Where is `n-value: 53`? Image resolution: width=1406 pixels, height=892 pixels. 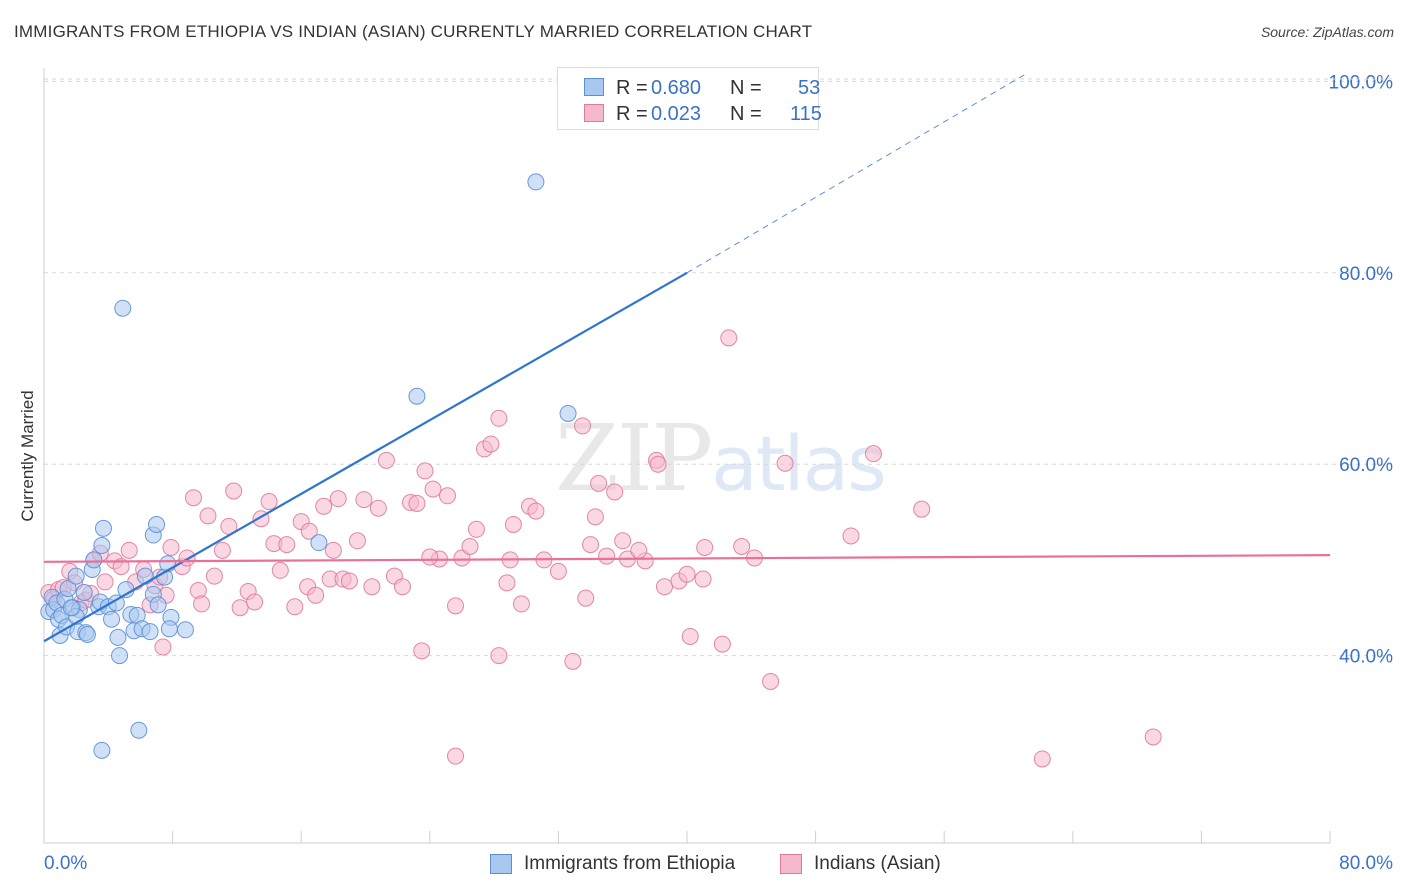 n-value: 53 is located at coordinates (809, 88).